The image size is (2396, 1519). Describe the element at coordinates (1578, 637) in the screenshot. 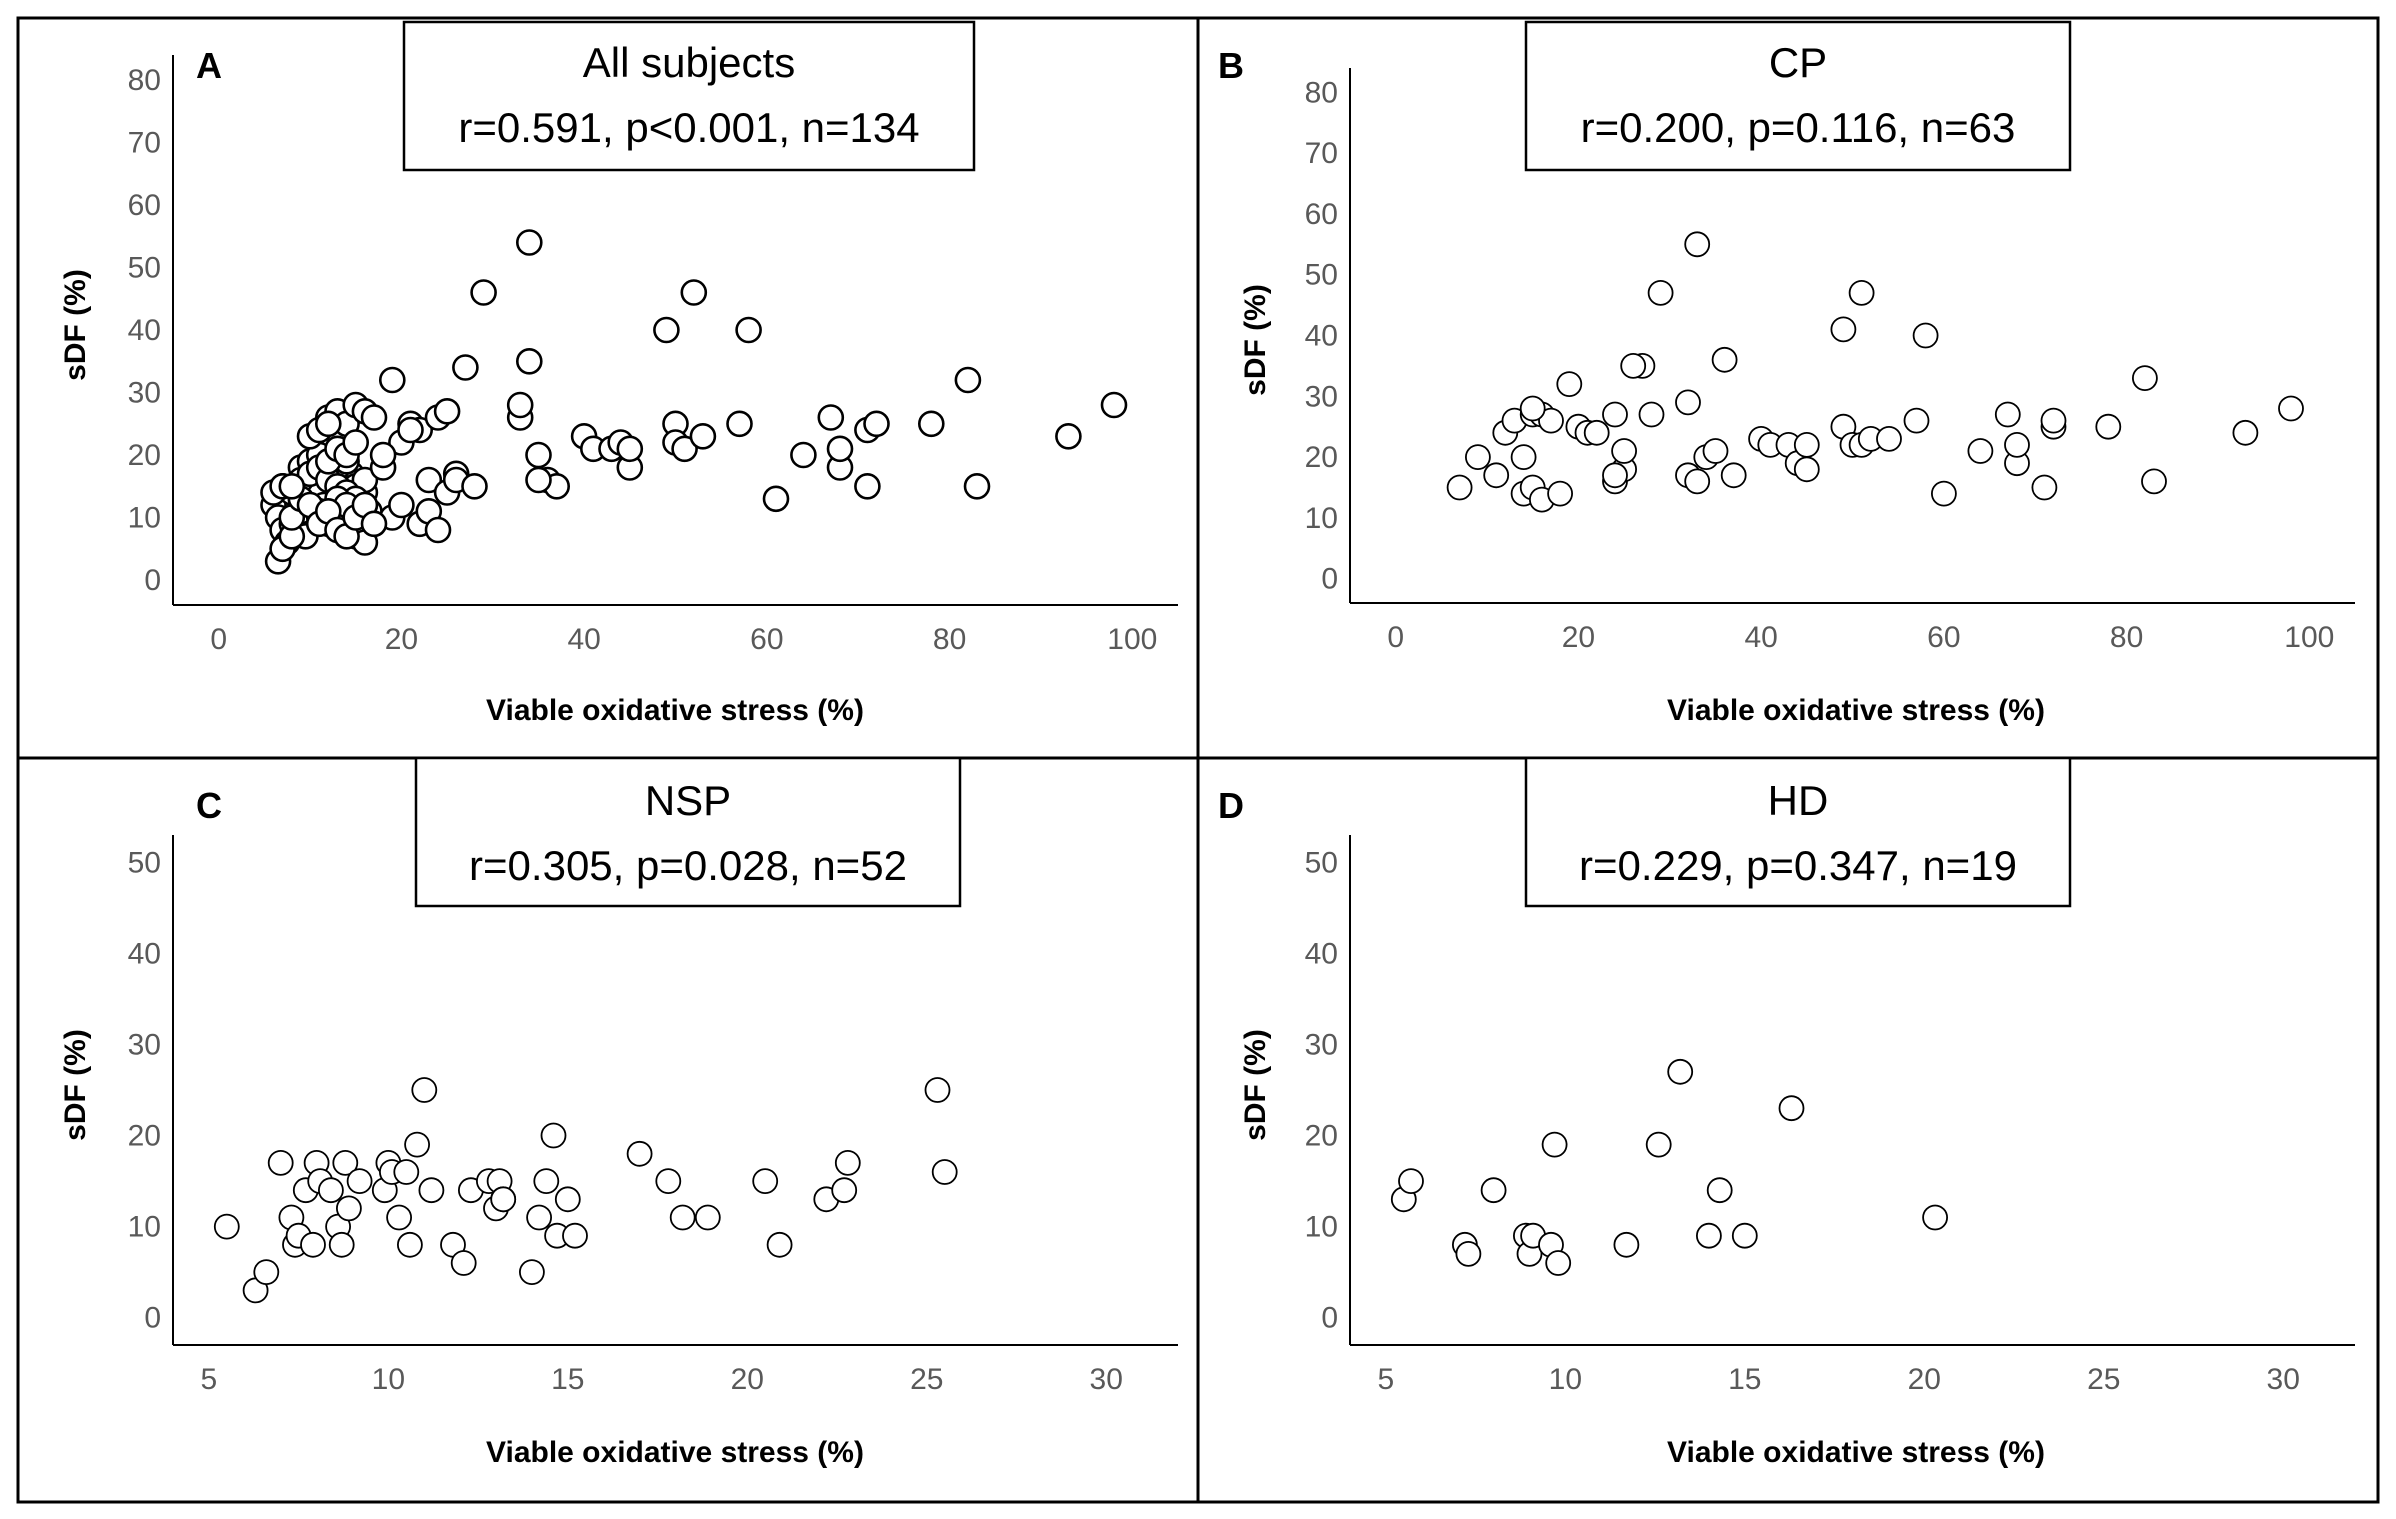

I see `panel-b-xtick-label: 20` at that location.